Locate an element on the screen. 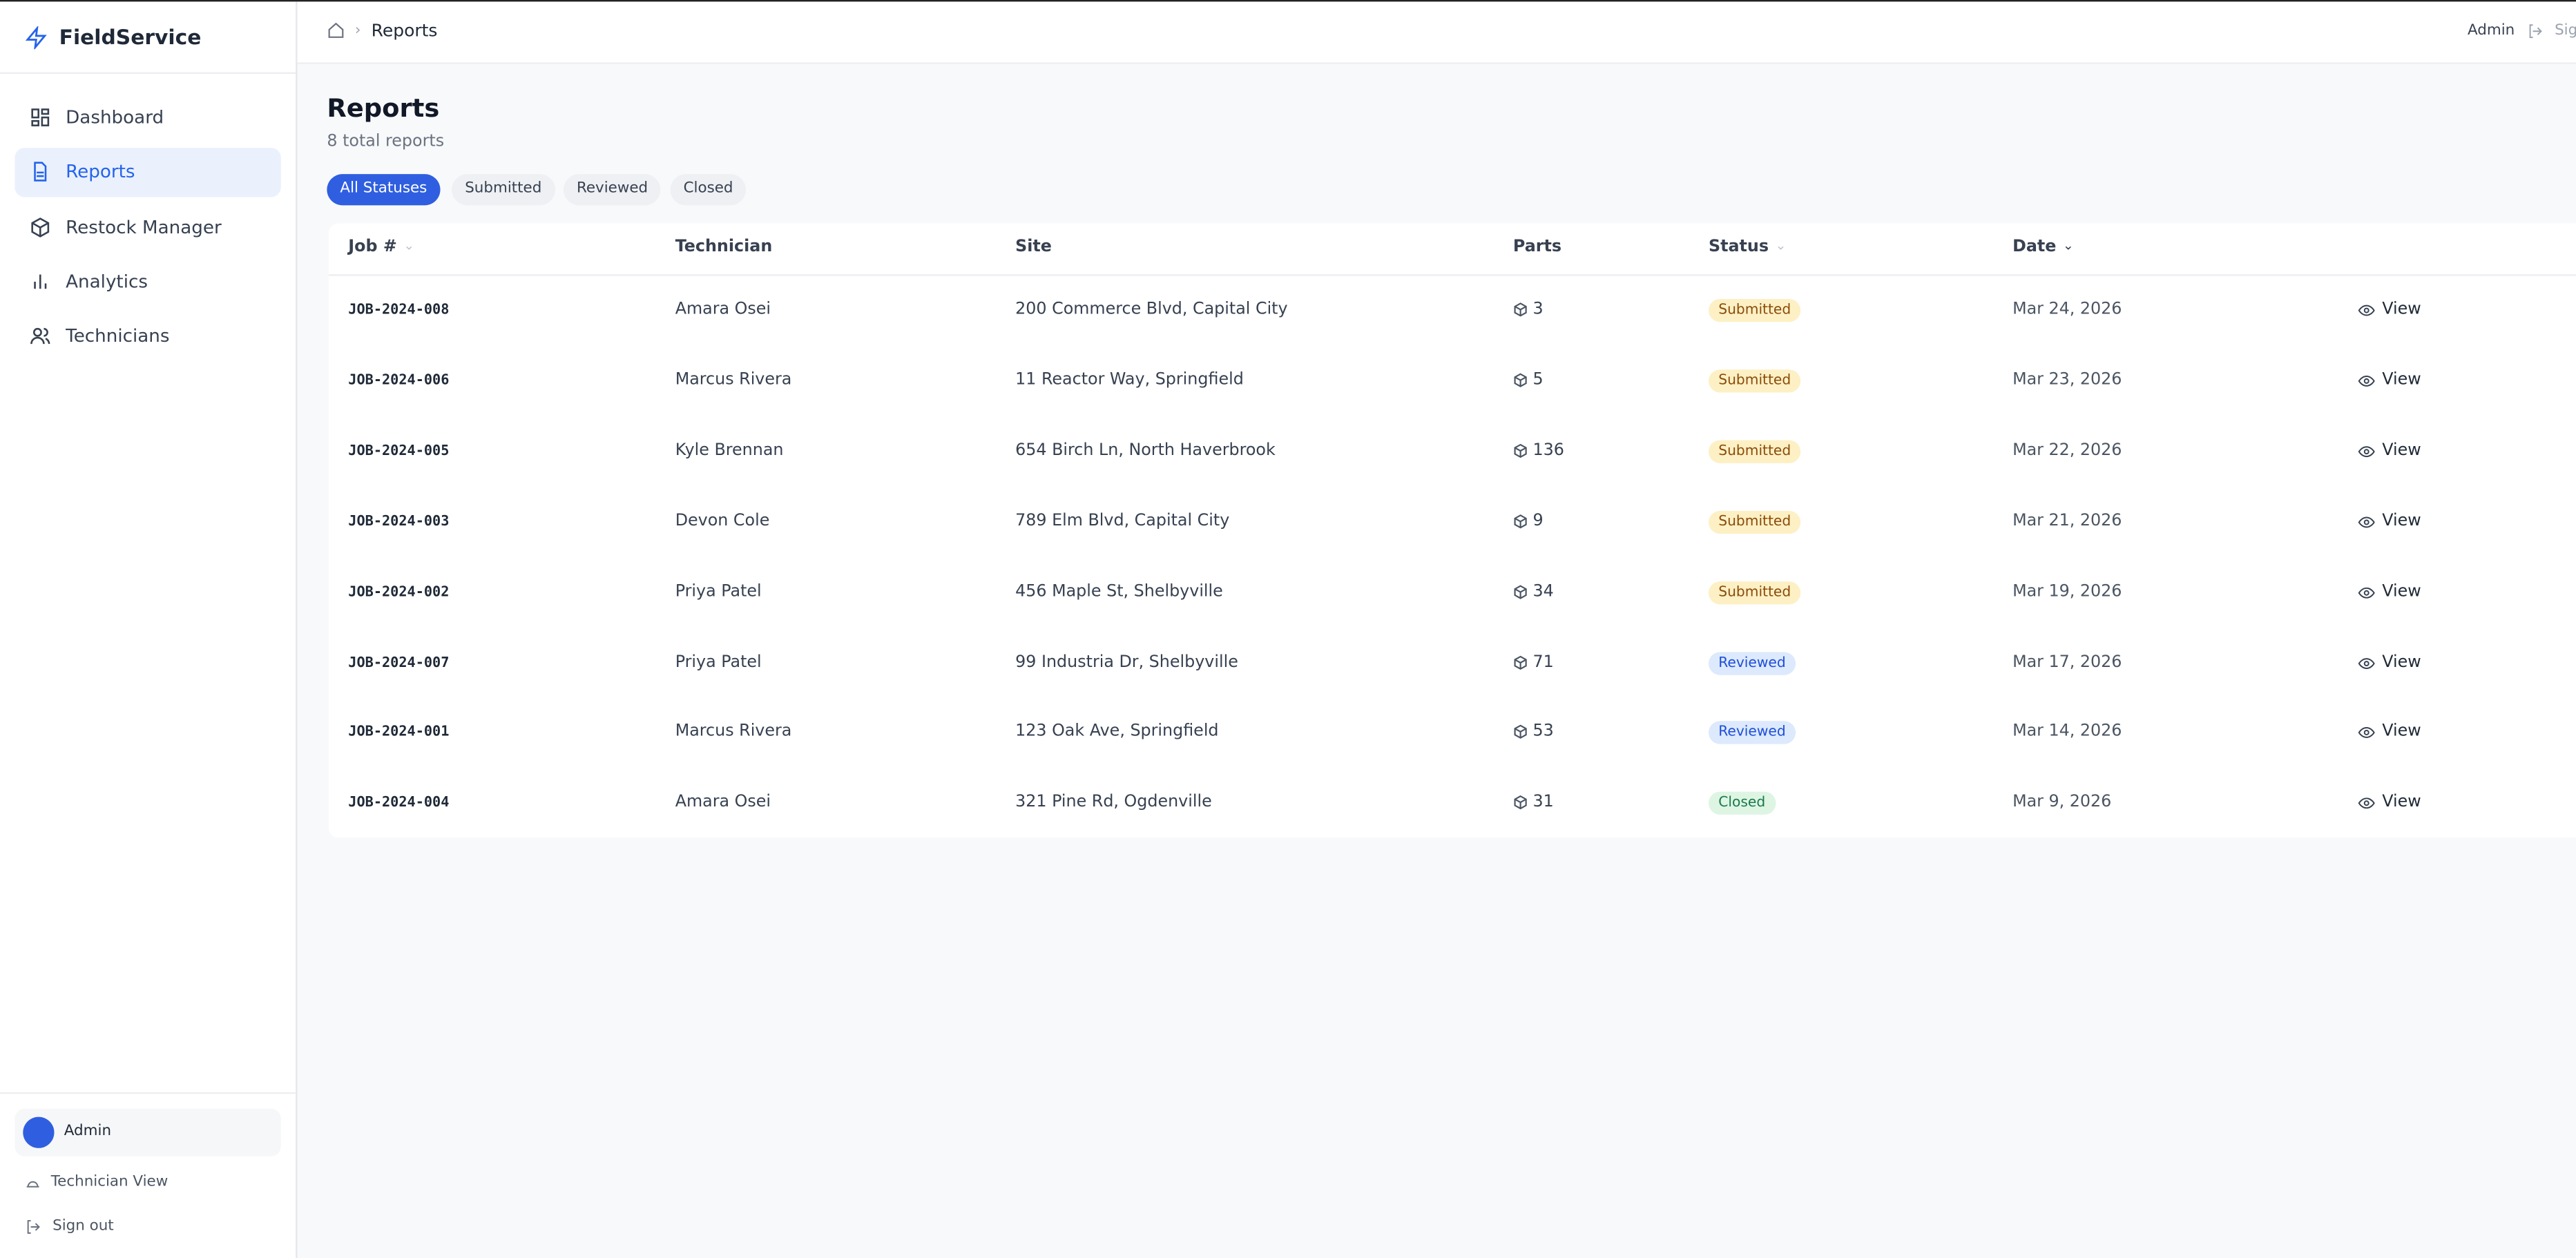 Image resolution: width=2576 pixels, height=1258 pixels. nav-label: Dashboard is located at coordinates (115, 118).